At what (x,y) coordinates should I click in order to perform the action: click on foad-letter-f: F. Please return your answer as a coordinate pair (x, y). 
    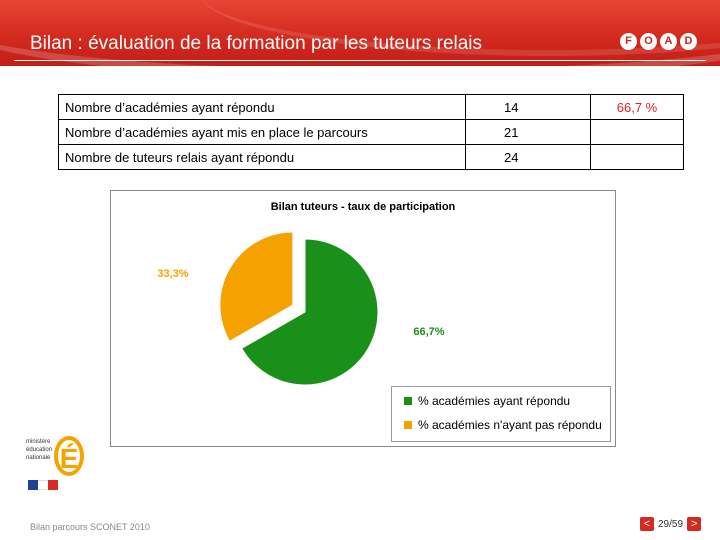
    Looking at the image, I should click on (628, 41).